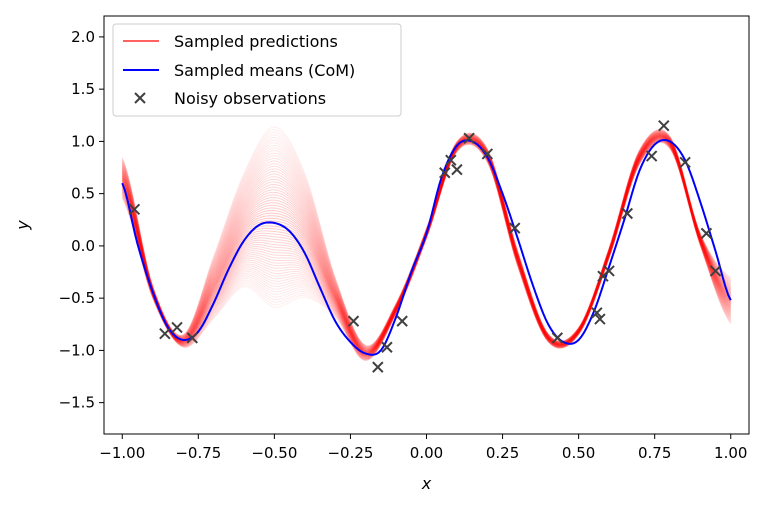 The image size is (762, 508). I want to click on x-tick-label: −0.75, so click(198, 453).